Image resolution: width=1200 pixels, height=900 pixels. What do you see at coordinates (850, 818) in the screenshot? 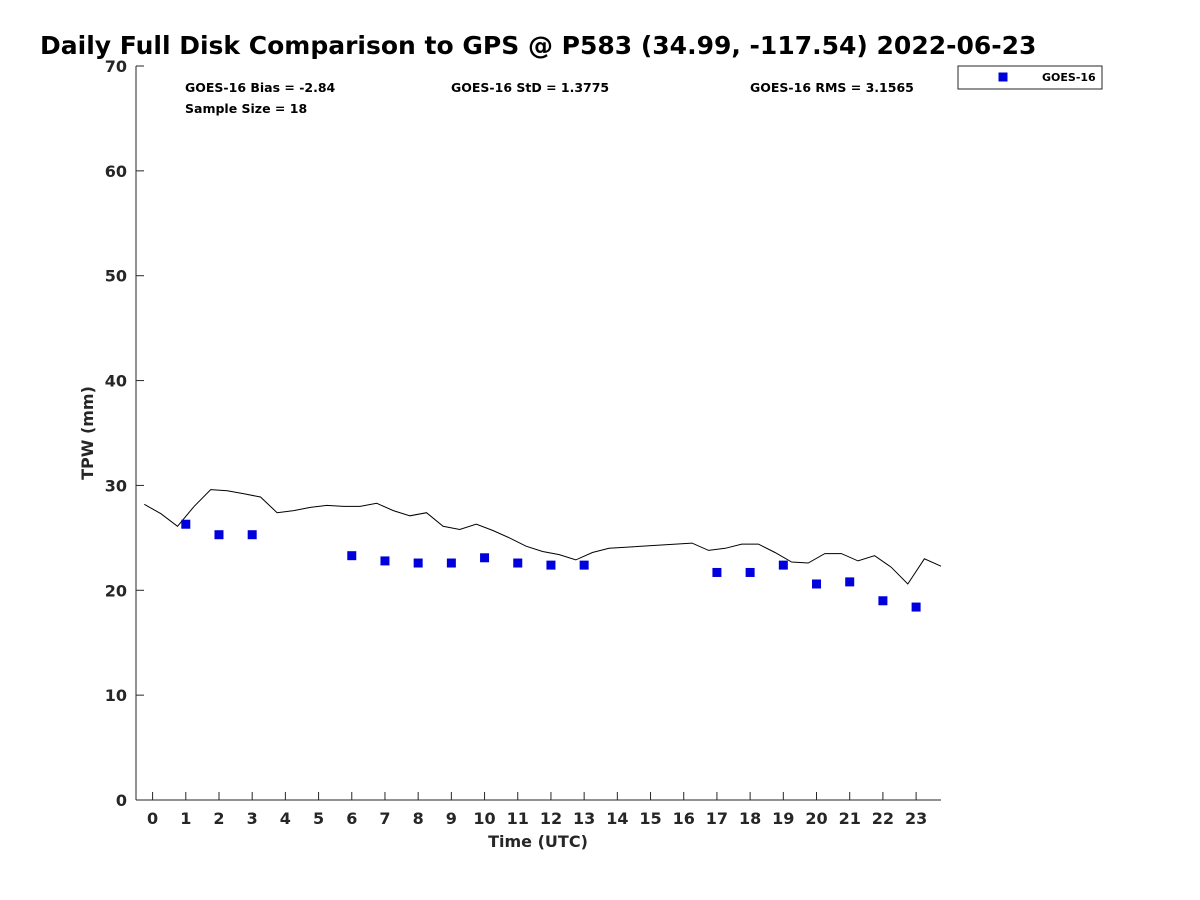
I see `x-tick-label: 21` at bounding box center [850, 818].